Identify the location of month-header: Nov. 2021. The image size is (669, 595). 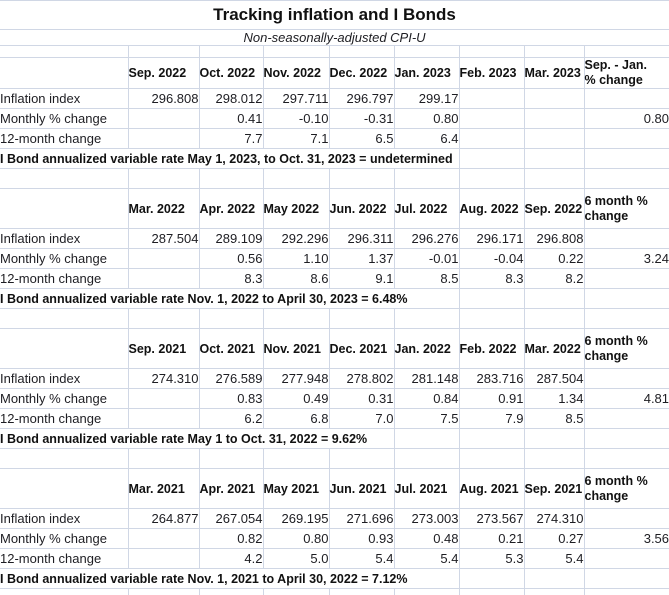
(296, 348).